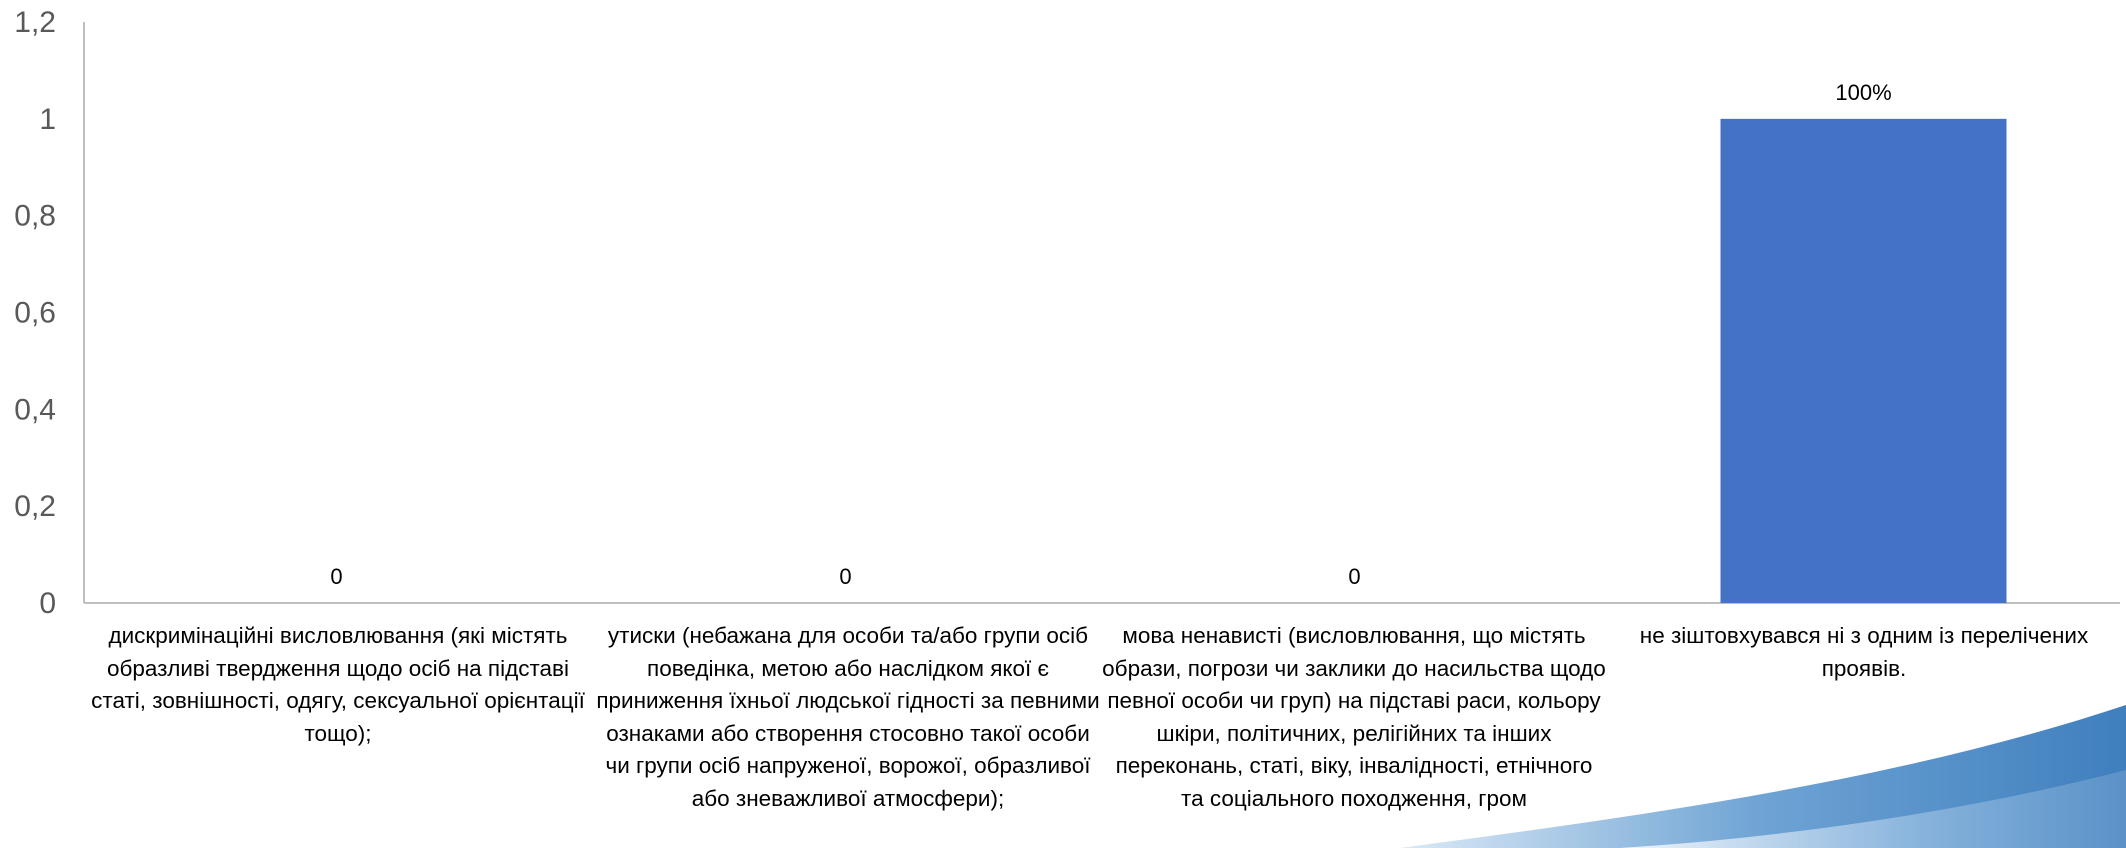 This screenshot has height=848, width=2126. What do you see at coordinates (35, 506) in the screenshot?
I see `y-tick-label: 0,2` at bounding box center [35, 506].